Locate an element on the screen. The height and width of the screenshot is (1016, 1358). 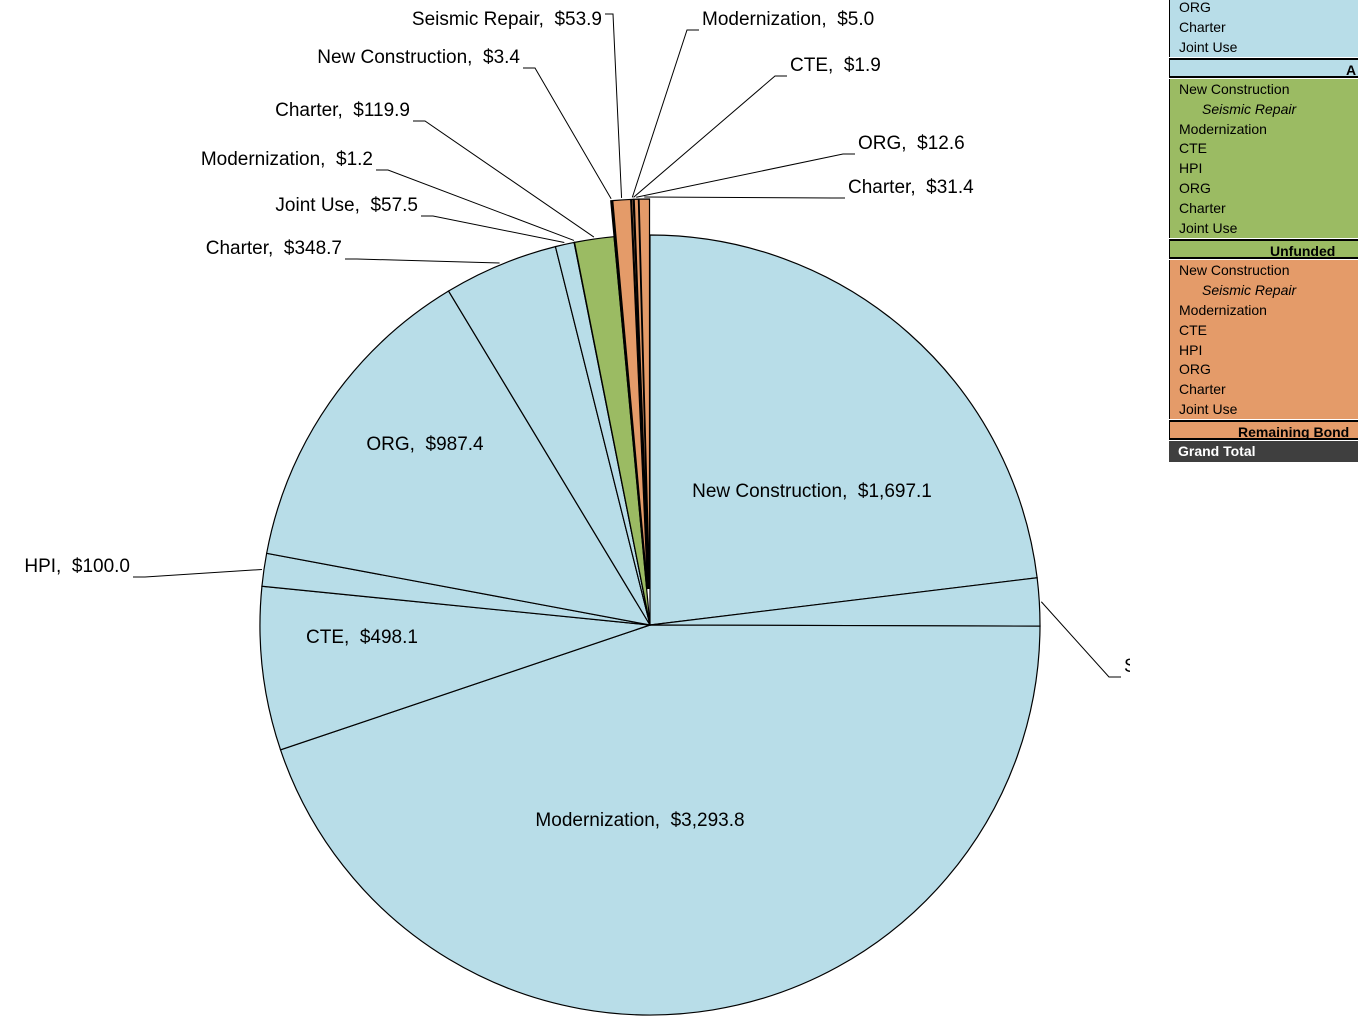
slice-label: New Construction, $1,697.1 is located at coordinates (812, 491).